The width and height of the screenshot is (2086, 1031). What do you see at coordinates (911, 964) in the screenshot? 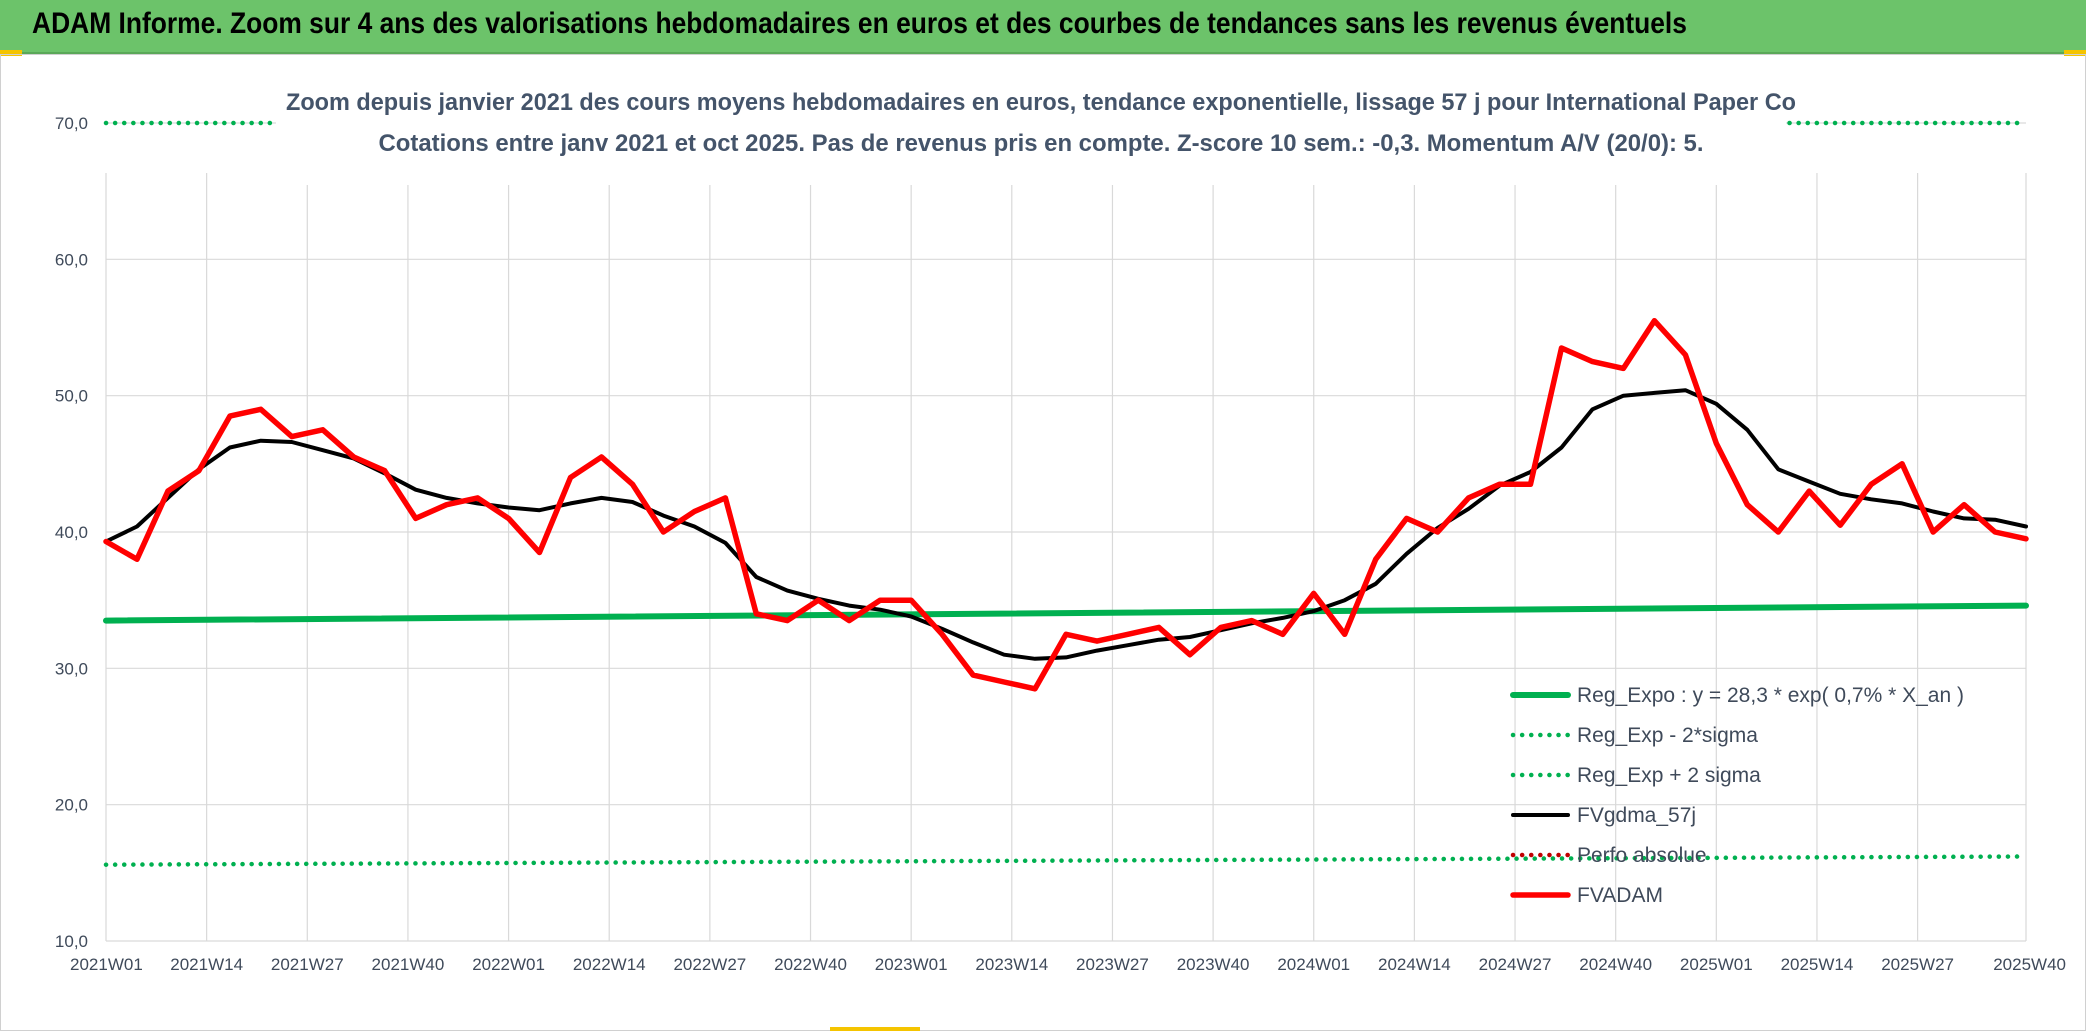
I see `x-tick-label: 2023W01` at bounding box center [911, 964].